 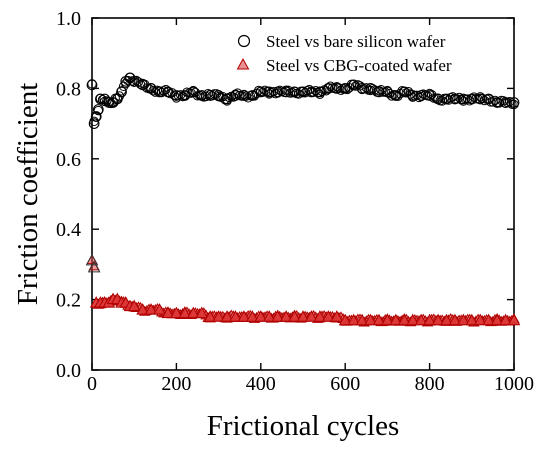 I want to click on x-tick-label: 600, so click(x=345, y=384).